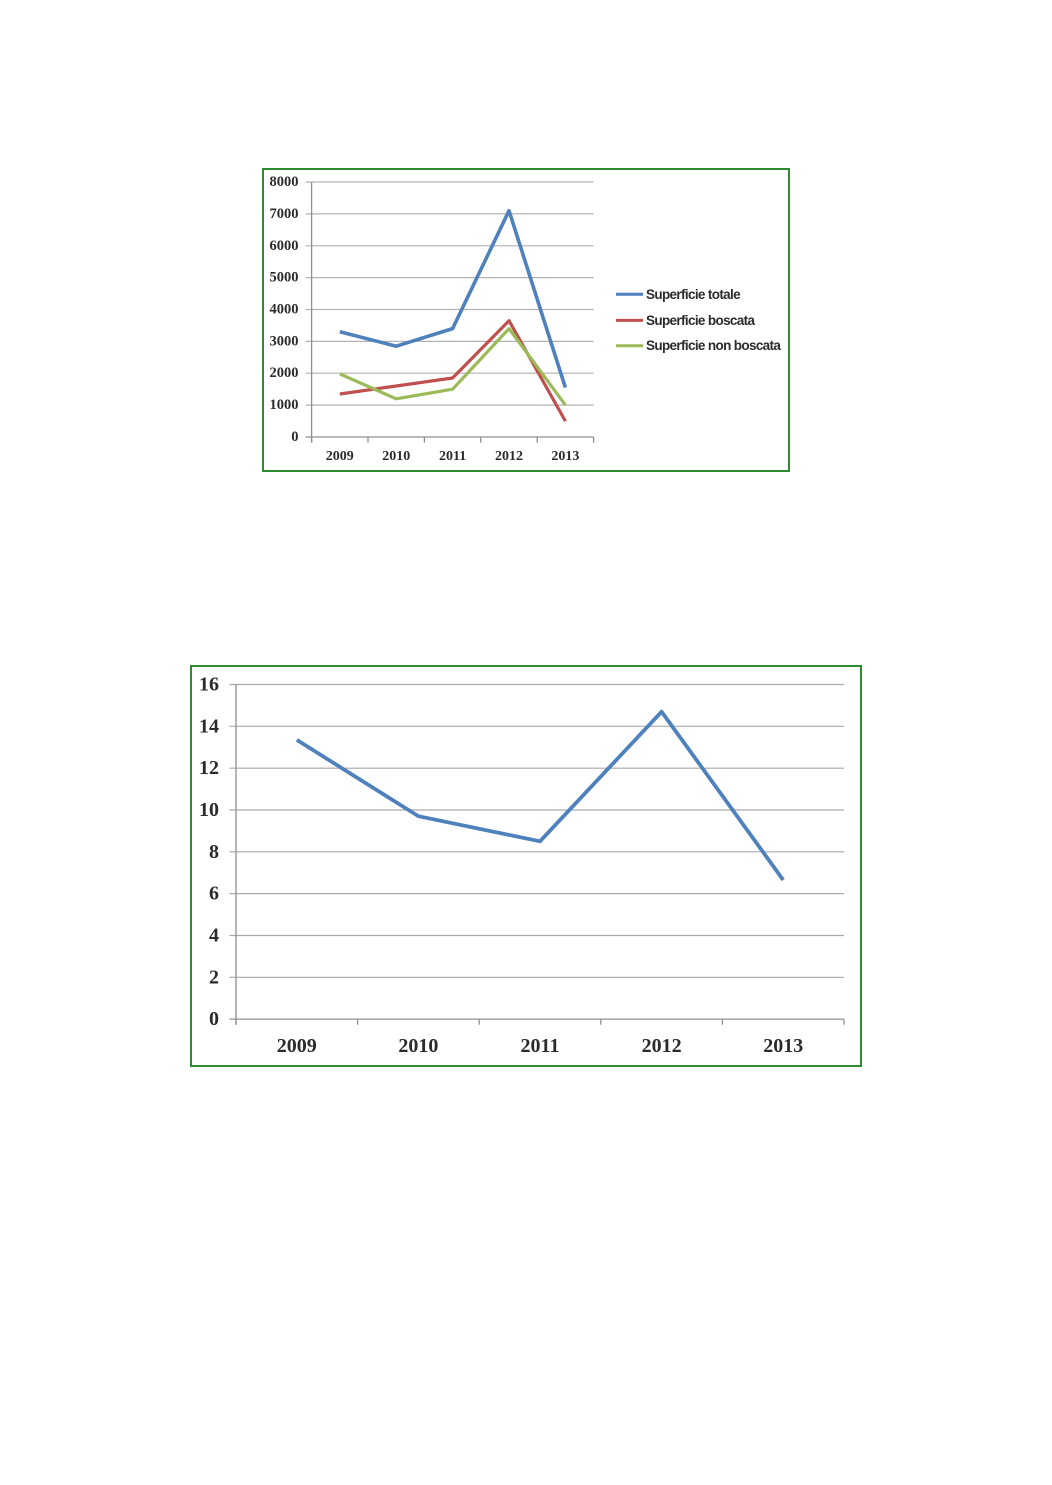 Image resolution: width=1052 pixels, height=1485 pixels. I want to click on svg-text: 10, so click(209, 810).